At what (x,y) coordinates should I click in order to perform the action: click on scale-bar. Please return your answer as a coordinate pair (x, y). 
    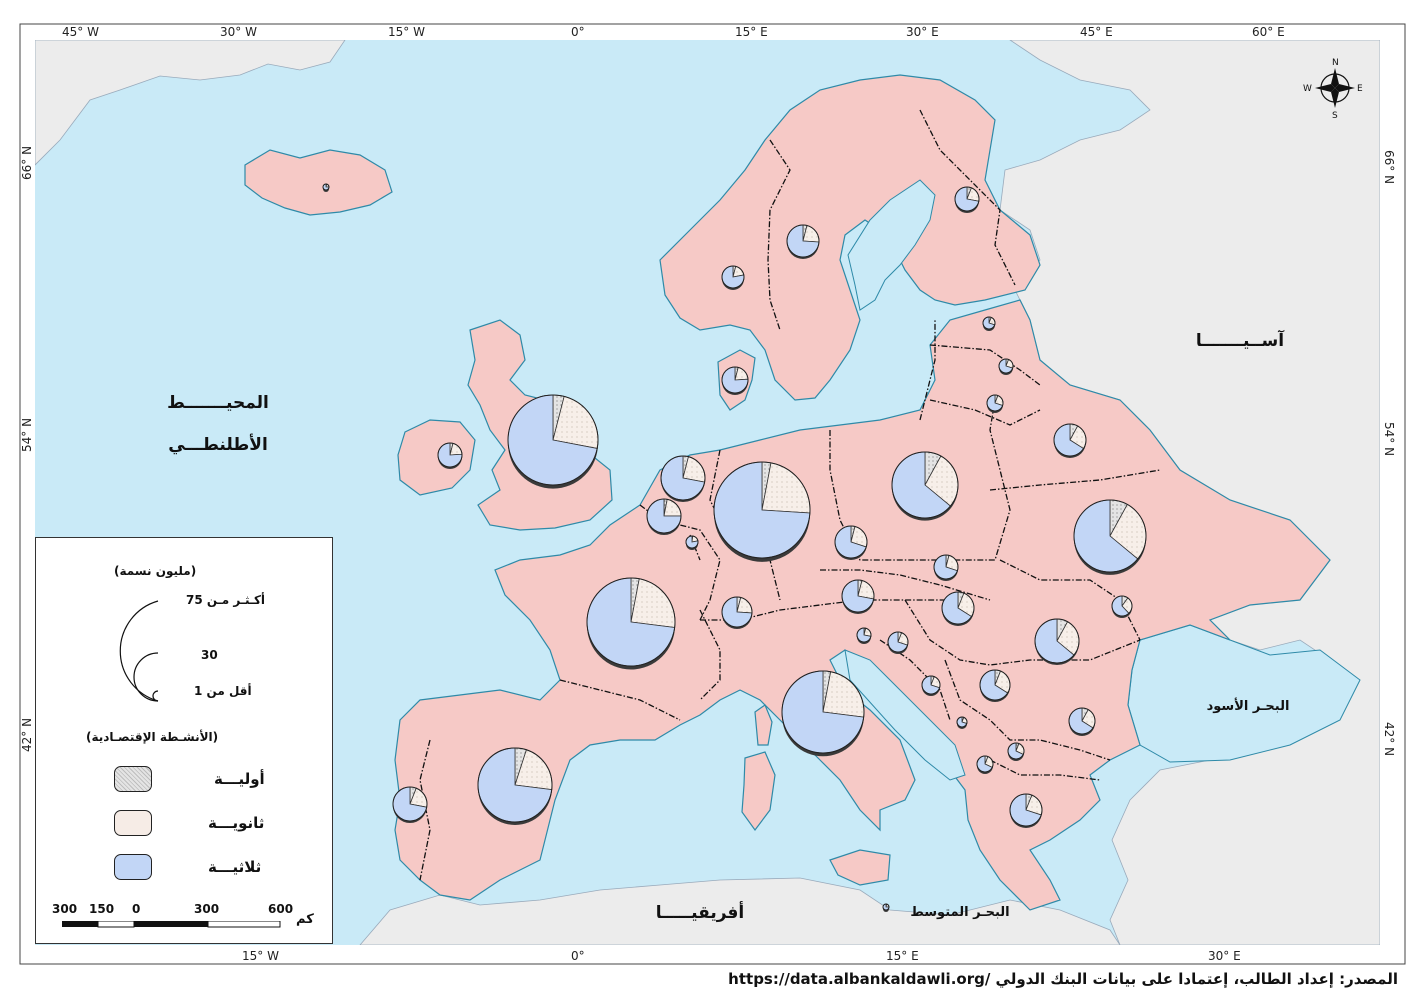
    Looking at the image, I should click on (171, 924).